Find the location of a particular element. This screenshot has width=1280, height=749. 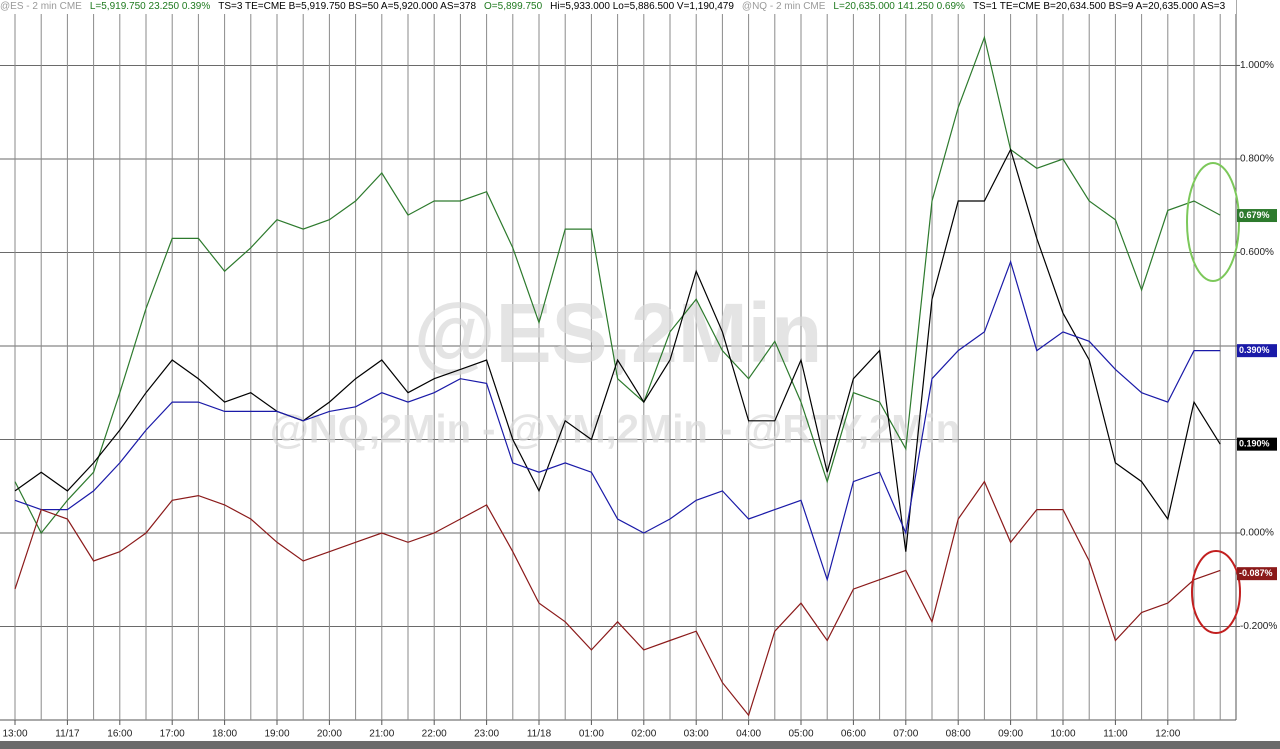

x-tick-label: 11/17 is located at coordinates (67, 734).